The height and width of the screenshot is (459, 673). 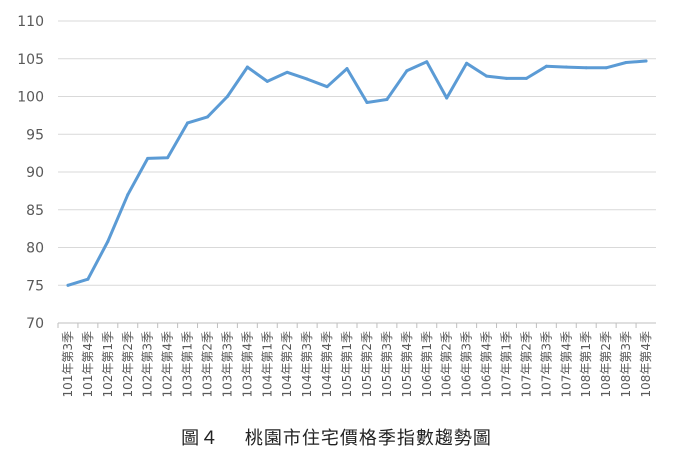 What do you see at coordinates (487, 364) in the screenshot?
I see `x-tick-label: 106年第4季` at bounding box center [487, 364].